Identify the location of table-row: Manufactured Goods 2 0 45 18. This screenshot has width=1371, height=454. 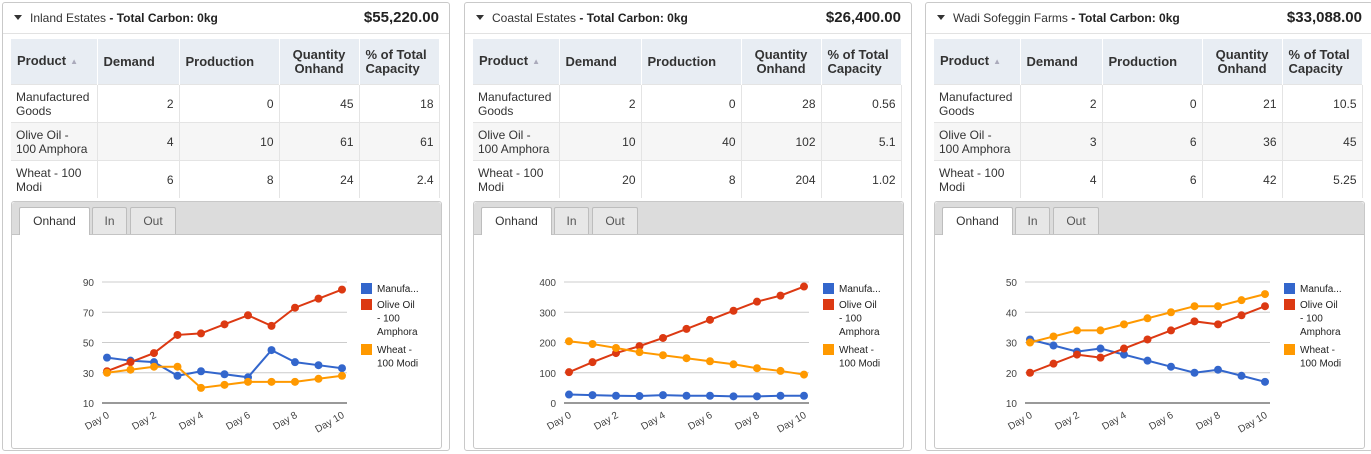
(225, 103).